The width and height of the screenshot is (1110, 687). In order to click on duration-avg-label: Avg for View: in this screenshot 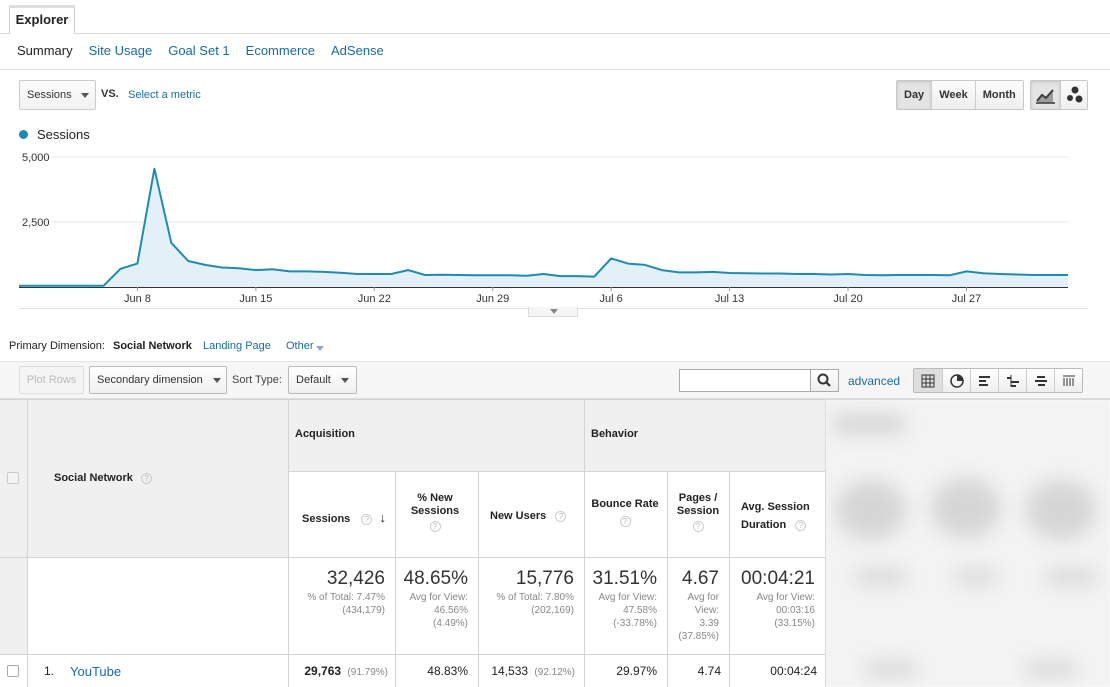, I will do `click(785, 597)`.